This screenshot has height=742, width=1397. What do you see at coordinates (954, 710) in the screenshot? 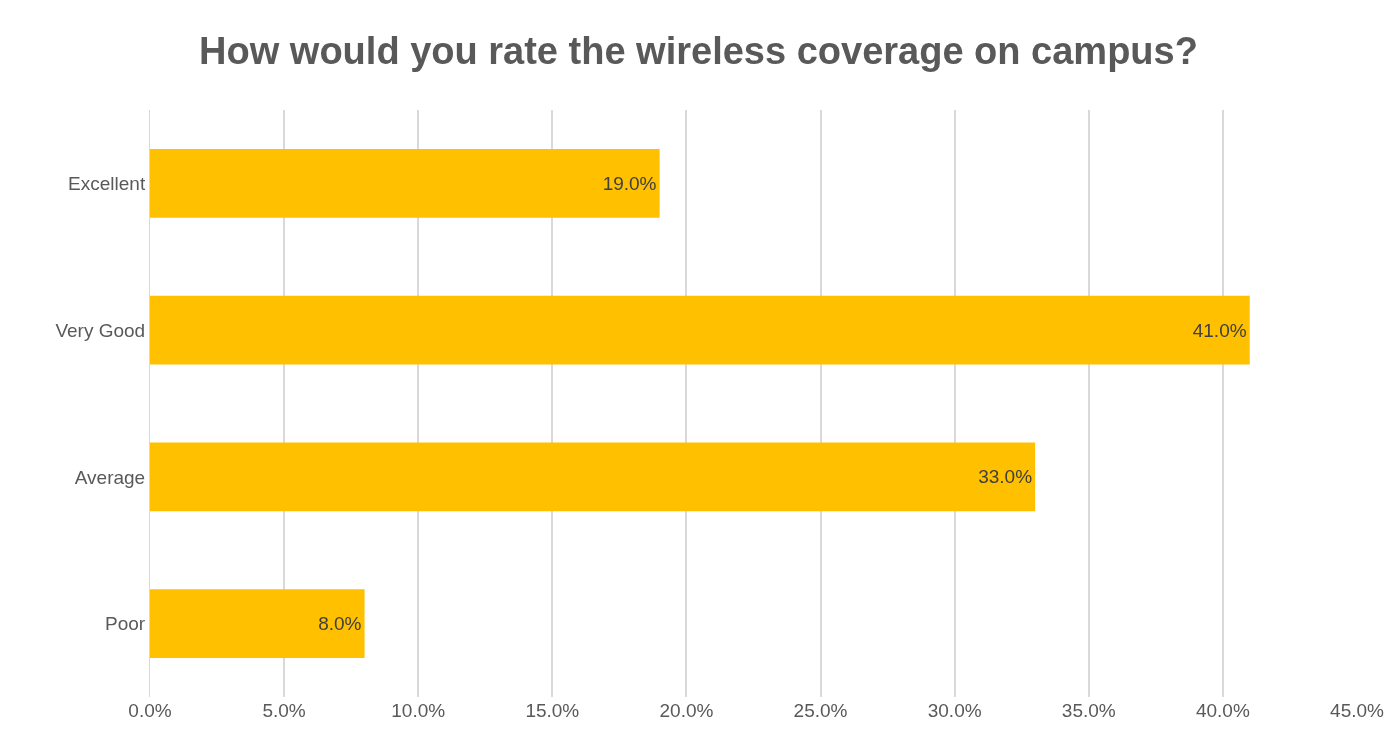
I see `x-tick-label: 30.0%` at bounding box center [954, 710].